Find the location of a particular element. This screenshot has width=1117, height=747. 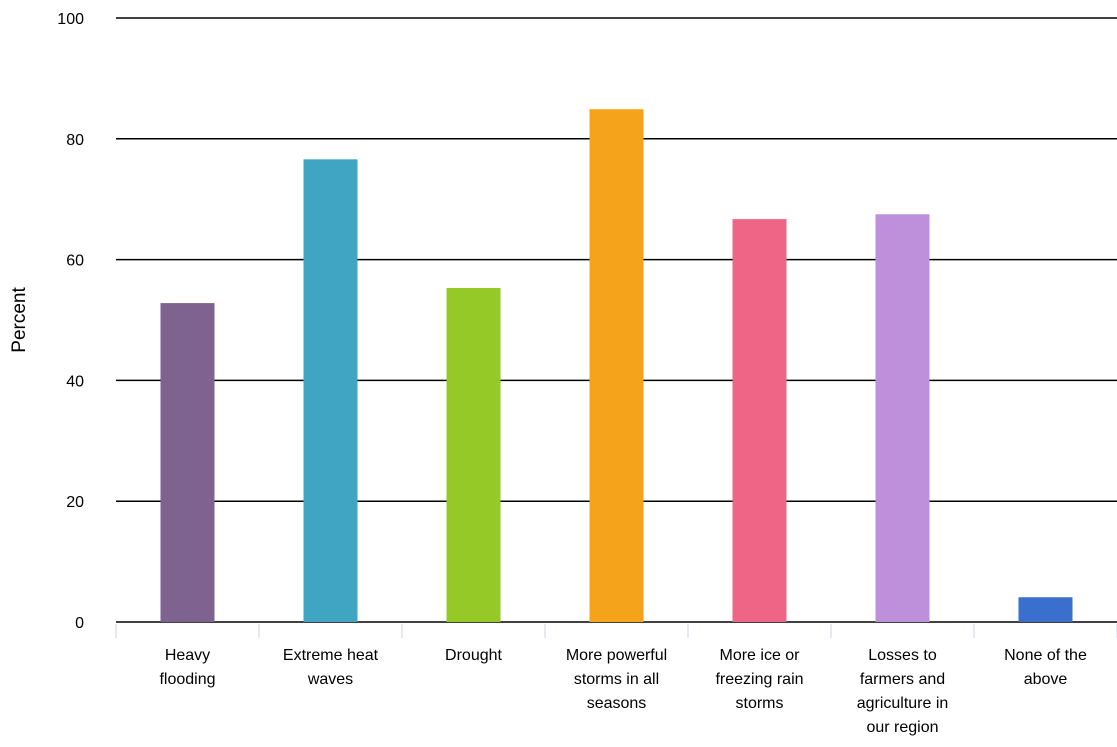

y-tick-label: 20 is located at coordinates (75, 502).